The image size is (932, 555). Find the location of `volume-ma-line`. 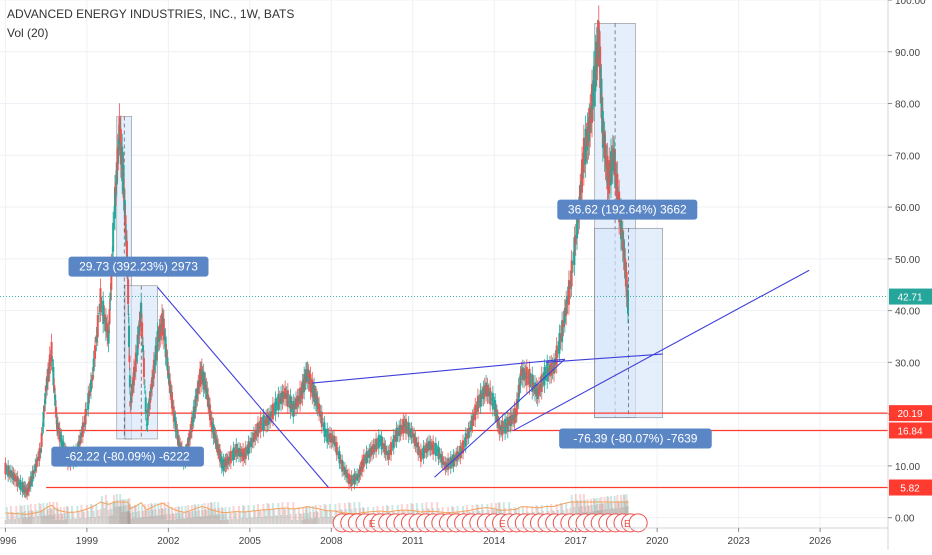

volume-ma-line is located at coordinates (317, 508).